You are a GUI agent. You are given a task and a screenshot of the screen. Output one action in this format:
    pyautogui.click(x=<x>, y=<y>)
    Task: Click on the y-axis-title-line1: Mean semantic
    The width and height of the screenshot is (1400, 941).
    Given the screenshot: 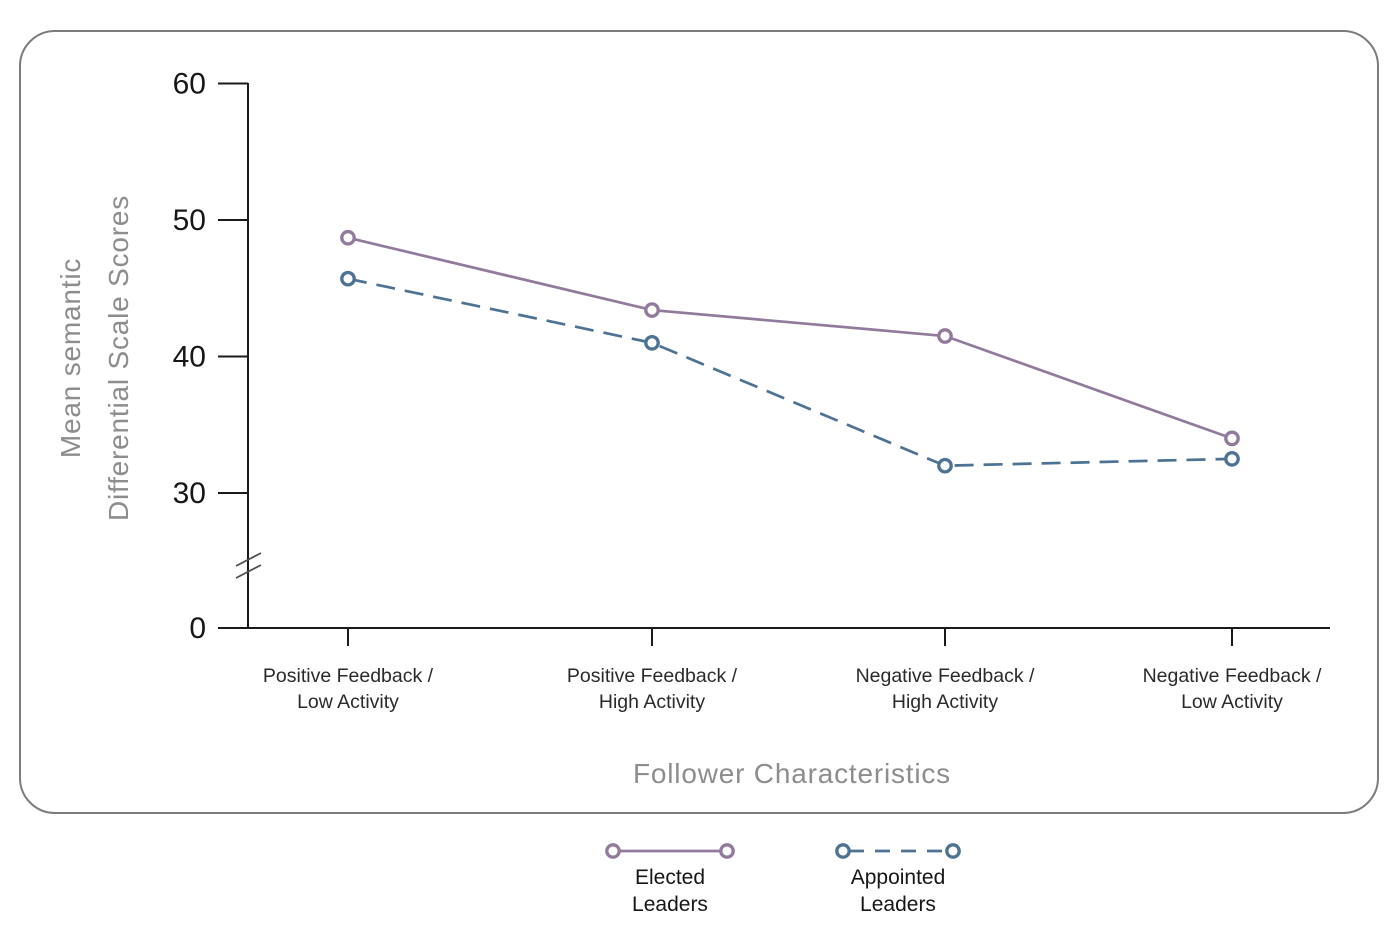 What is the action you would take?
    pyautogui.click(x=70, y=358)
    